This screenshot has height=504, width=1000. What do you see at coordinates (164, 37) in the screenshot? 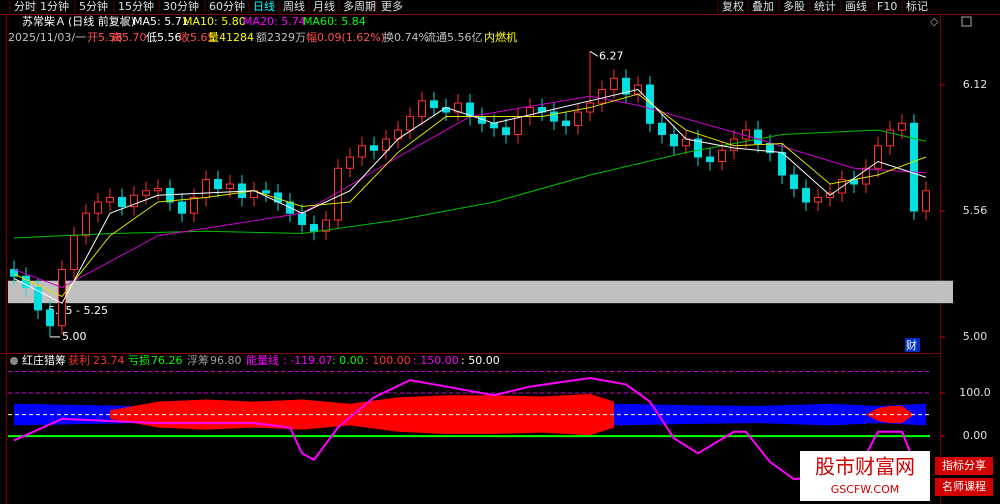
I see `quote-field: 低5.56` at bounding box center [164, 37].